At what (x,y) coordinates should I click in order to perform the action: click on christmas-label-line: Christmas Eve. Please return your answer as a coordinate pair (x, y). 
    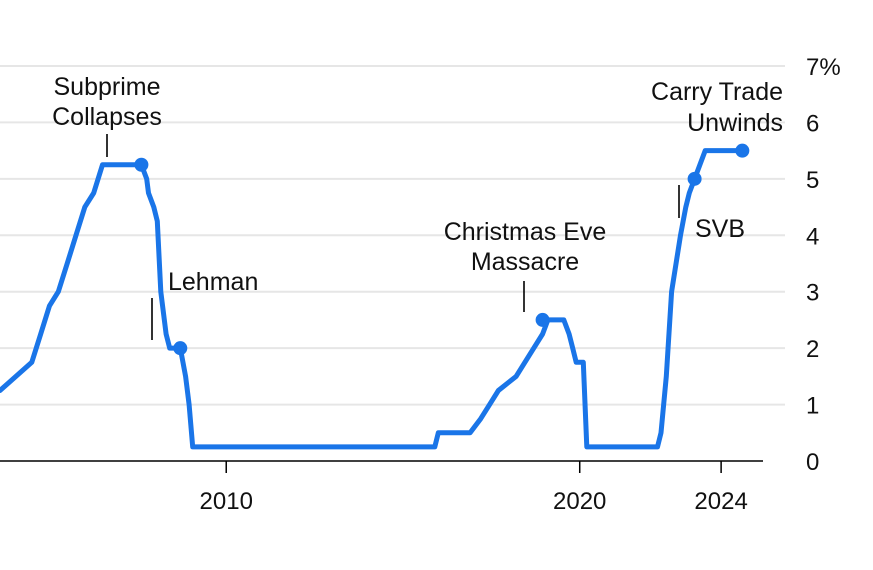
    Looking at the image, I should click on (525, 232).